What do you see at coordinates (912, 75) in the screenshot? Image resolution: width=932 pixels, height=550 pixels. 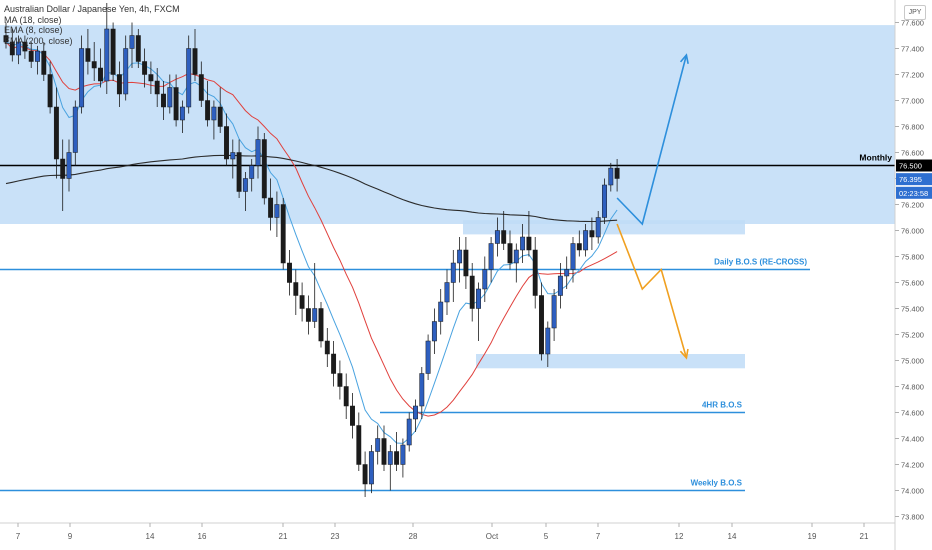 I see `y-tick-label: 77.200` at bounding box center [912, 75].